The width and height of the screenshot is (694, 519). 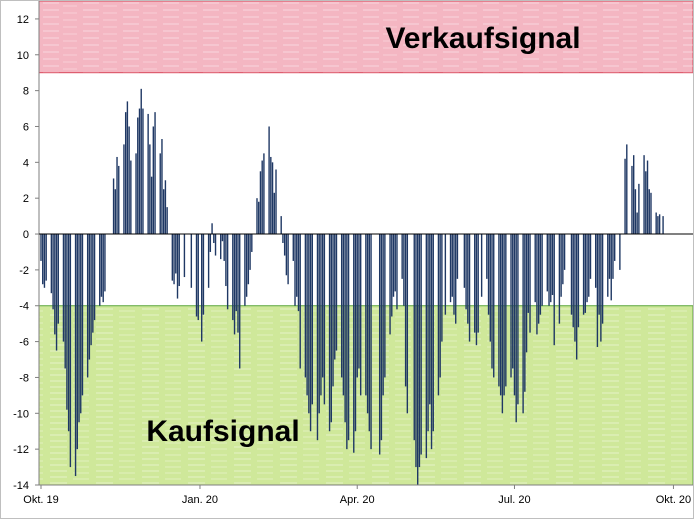 I want to click on x-tick-label: Jul. 20, so click(x=514, y=500).